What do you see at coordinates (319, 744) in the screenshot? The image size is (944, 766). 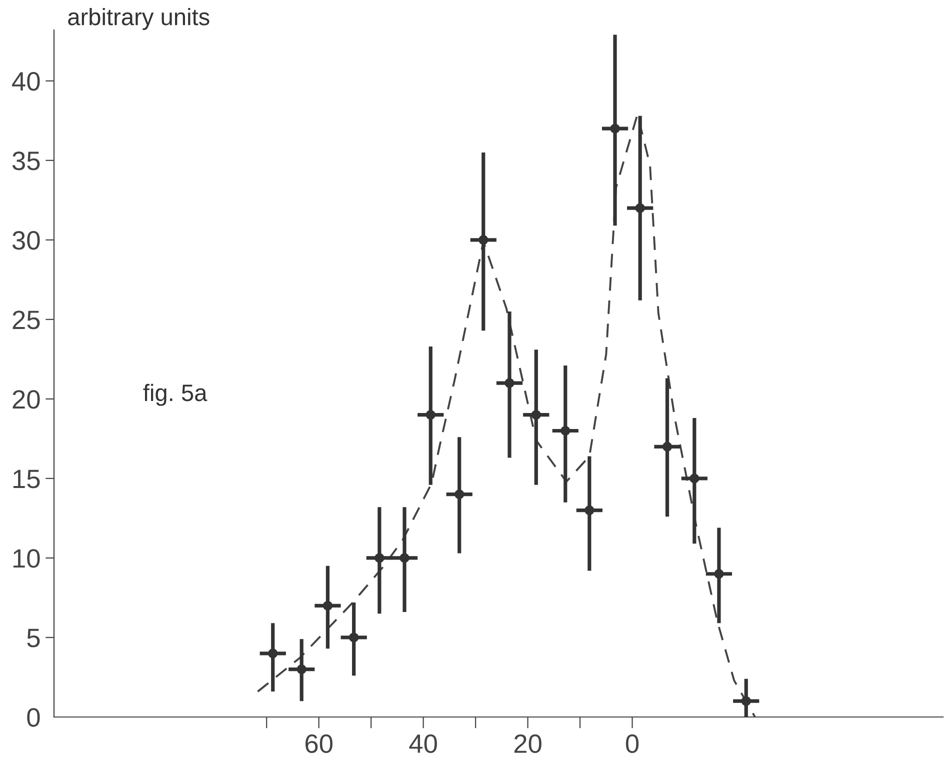 I see `x-tick-label: 60` at bounding box center [319, 744].